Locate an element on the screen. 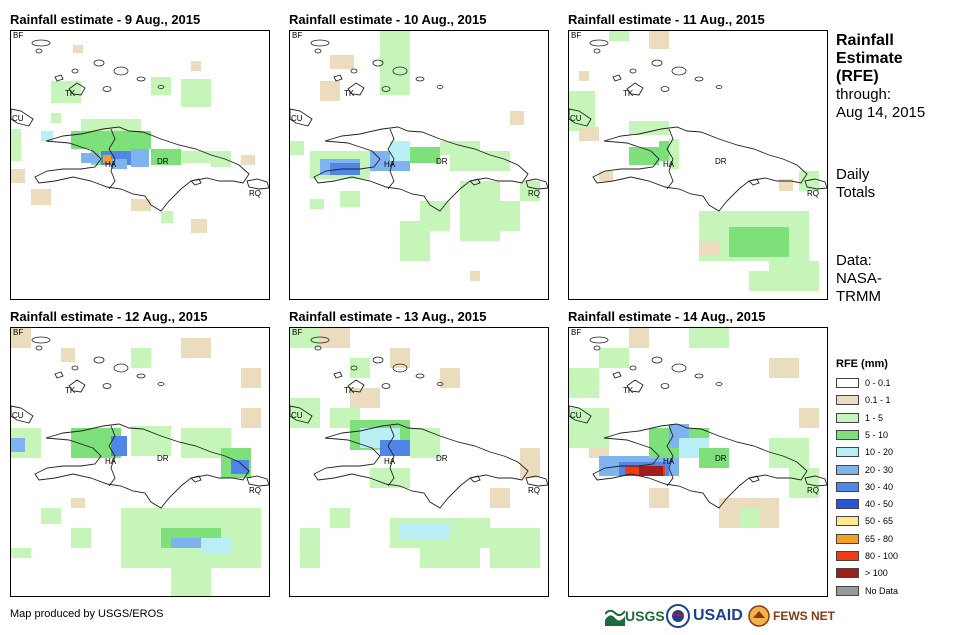 Image resolution: width=970 pixels, height=635 pixels. sidebar-data: Data: NASA- TRMM is located at coordinates (859, 279).